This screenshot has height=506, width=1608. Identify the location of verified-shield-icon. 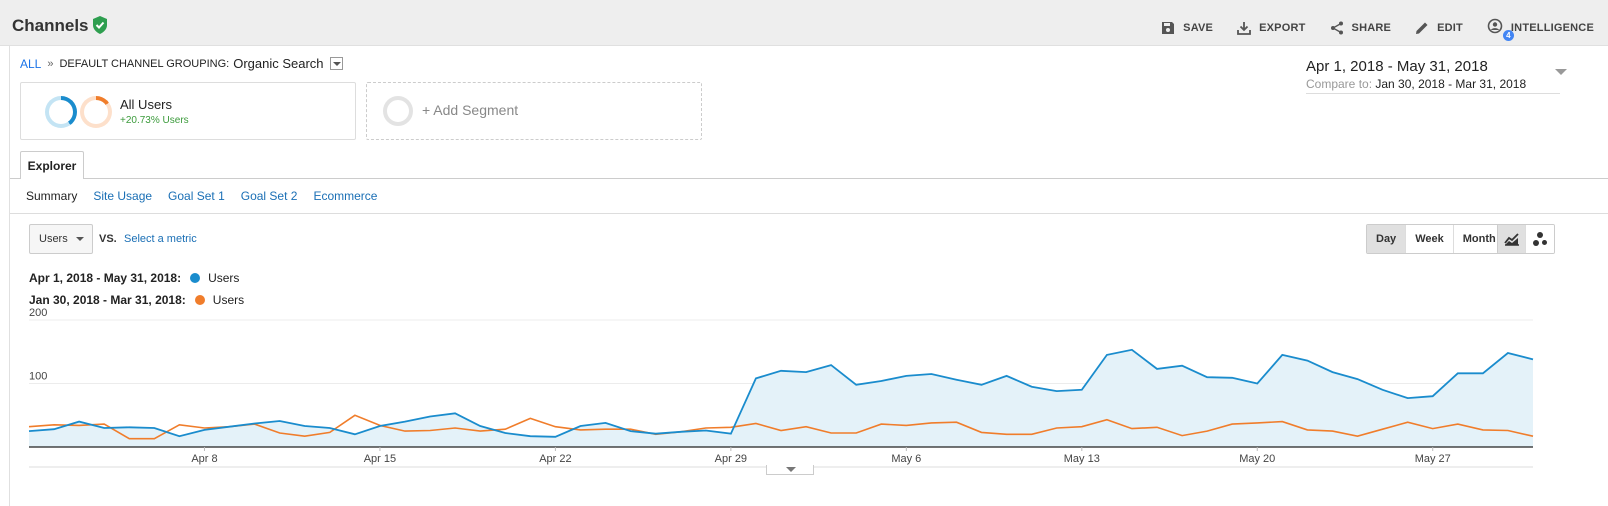
(100, 25).